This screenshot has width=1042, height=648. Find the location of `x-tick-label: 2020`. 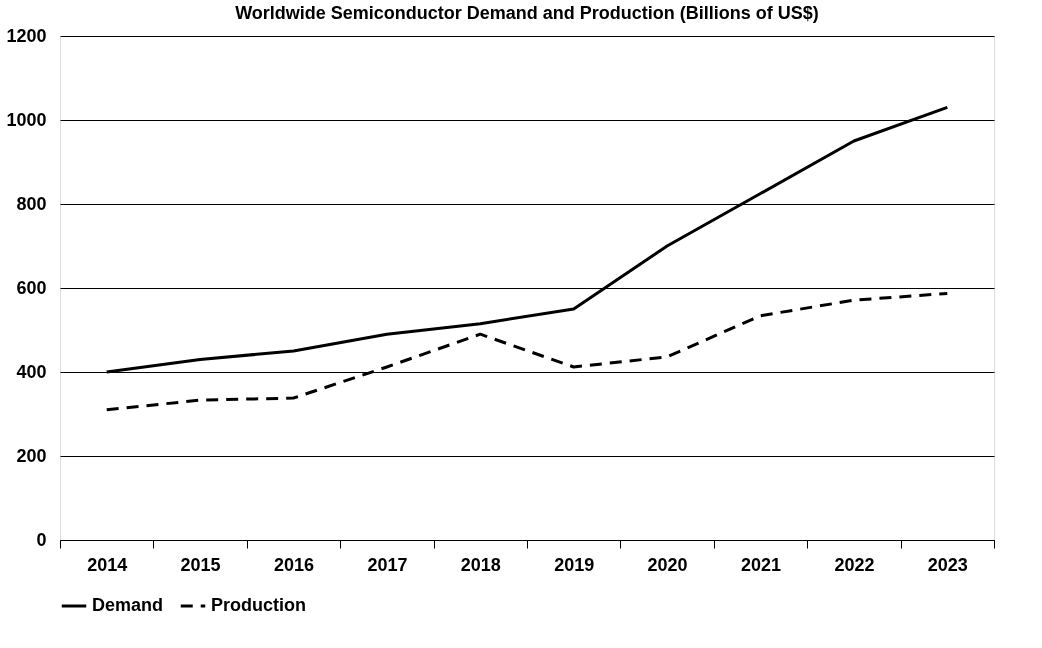

x-tick-label: 2020 is located at coordinates (667, 564).